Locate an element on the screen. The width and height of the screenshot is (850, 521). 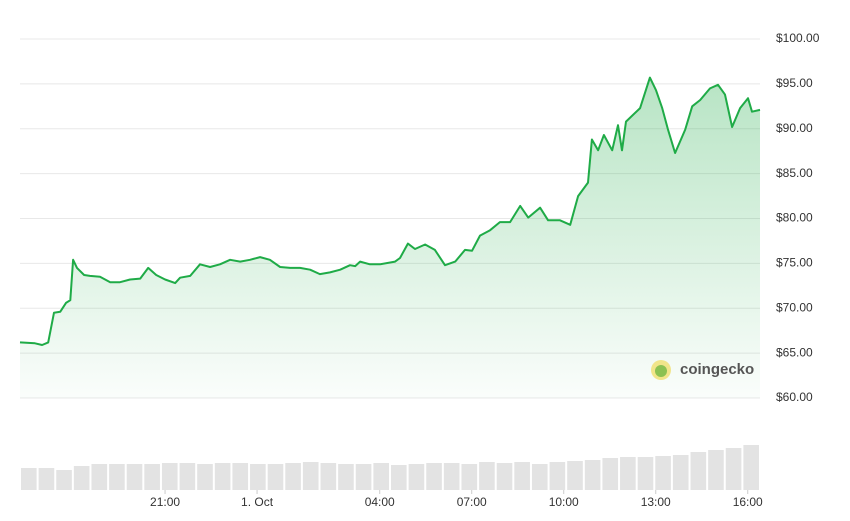
y-tick-label: $70.00 is located at coordinates (794, 307).